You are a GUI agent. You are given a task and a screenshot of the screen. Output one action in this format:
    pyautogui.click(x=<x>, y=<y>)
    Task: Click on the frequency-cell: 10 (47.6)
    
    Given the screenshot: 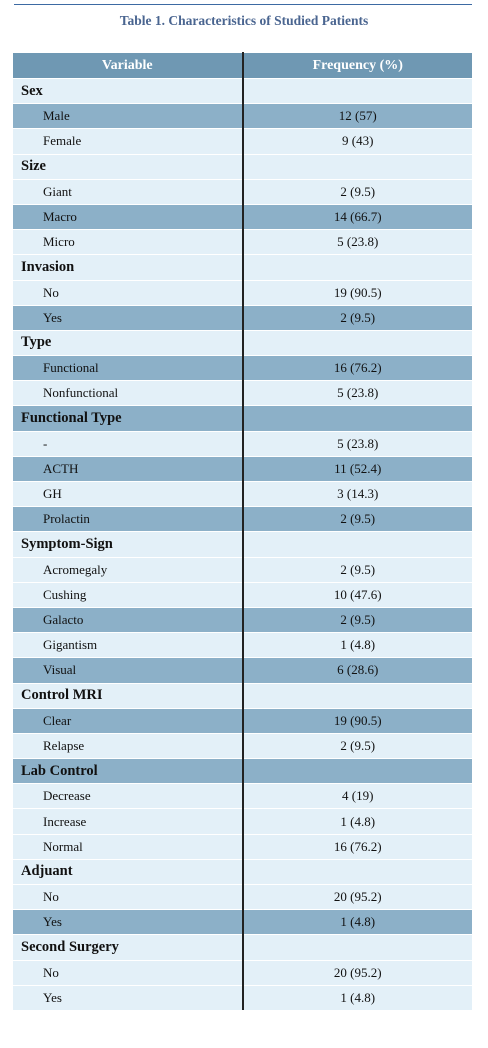 What is the action you would take?
    pyautogui.click(x=356, y=594)
    